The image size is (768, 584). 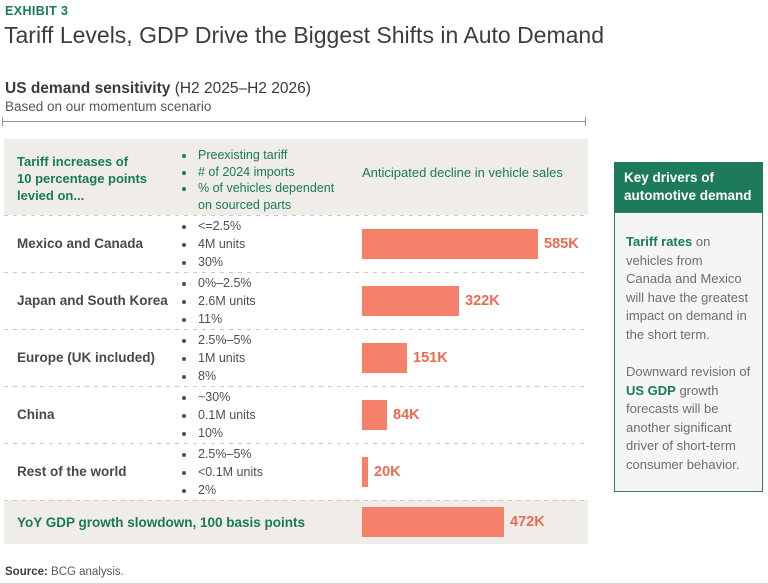 What do you see at coordinates (108, 106) in the screenshot?
I see `section-subtitle: Based on our momentum scenario` at bounding box center [108, 106].